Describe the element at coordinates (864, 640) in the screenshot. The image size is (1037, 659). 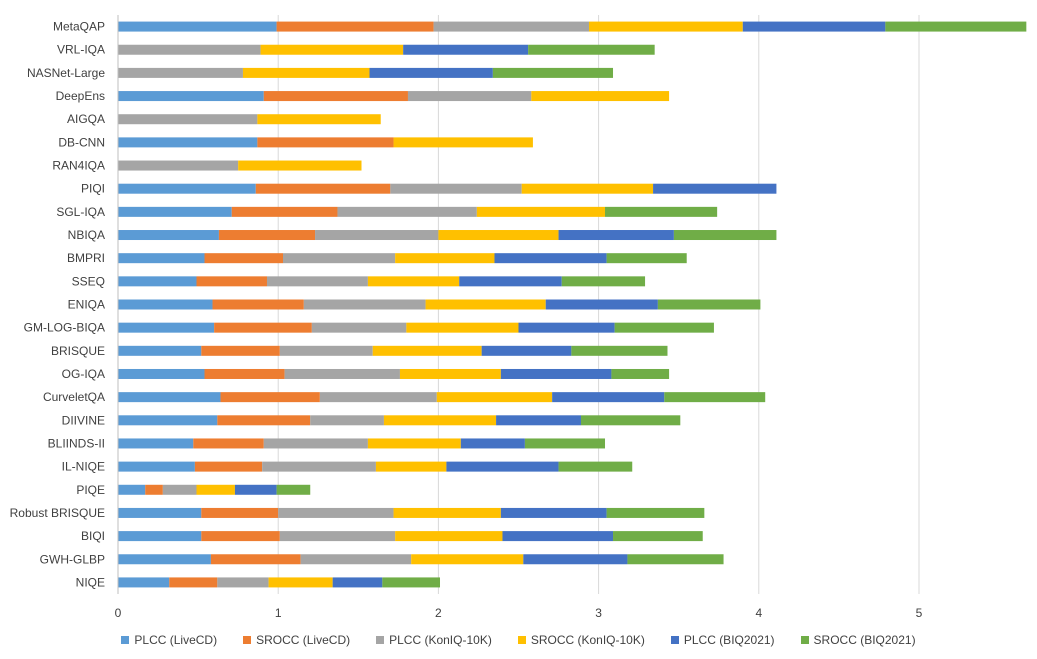
I see `legend-label: SROCC (BIQ2021)` at that location.